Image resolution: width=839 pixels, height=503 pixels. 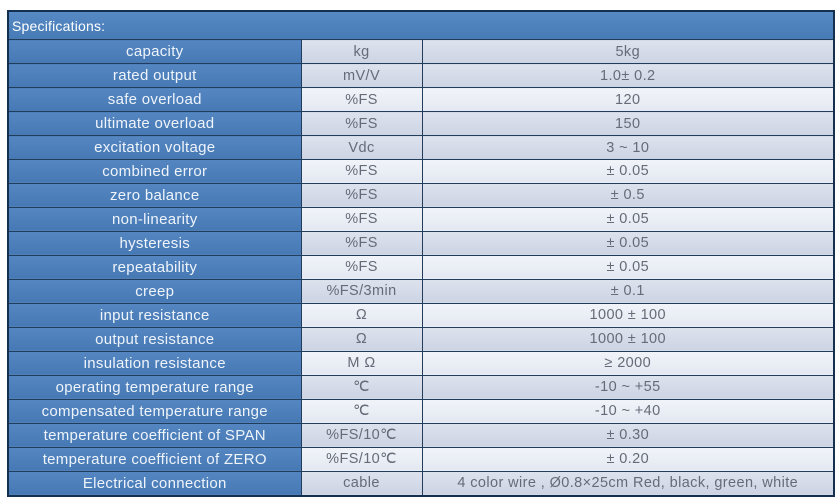 I want to click on table-row: capacity kg 5kg, so click(x=421, y=52).